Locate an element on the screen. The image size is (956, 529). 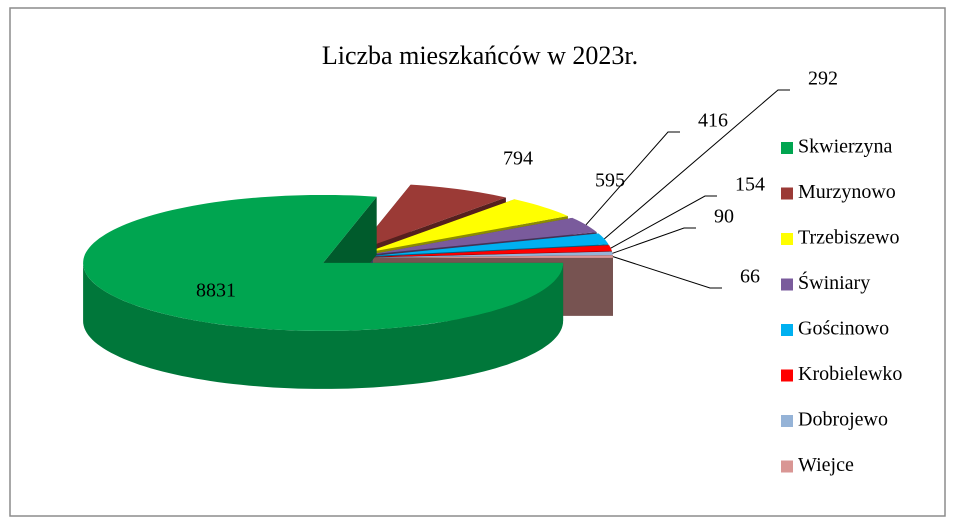
data-label: 292 is located at coordinates (823, 79).